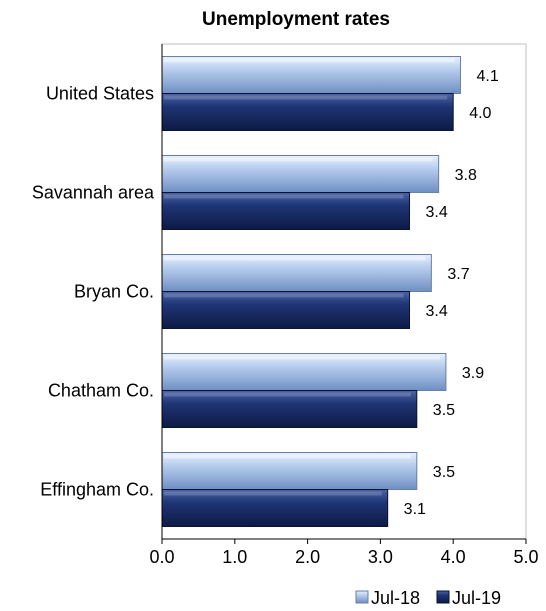  What do you see at coordinates (487, 76) in the screenshot?
I see `value-label: 4.1` at bounding box center [487, 76].